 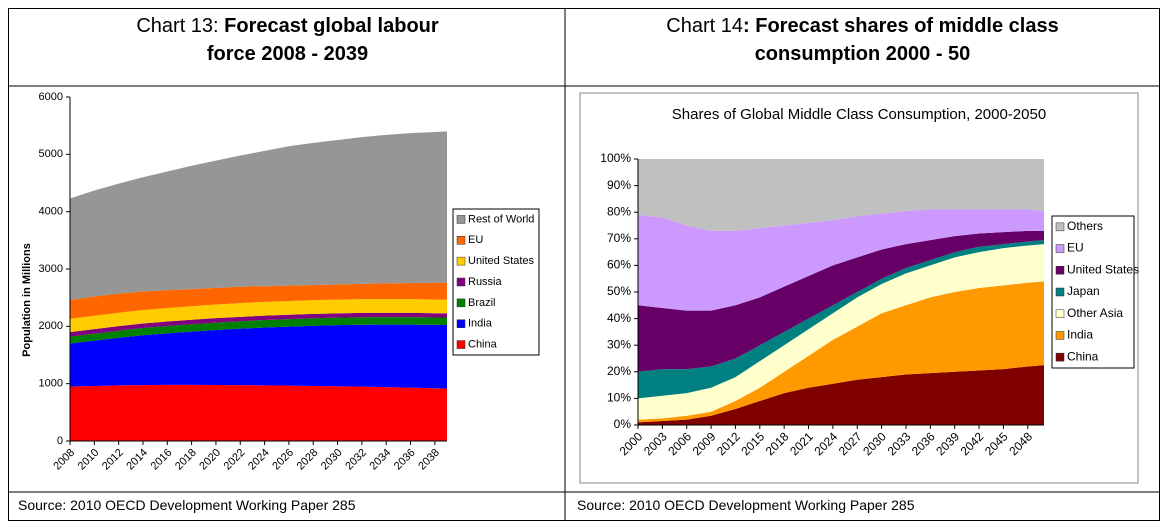 I want to click on x-tick-label: 2020, so click(x=210, y=460).